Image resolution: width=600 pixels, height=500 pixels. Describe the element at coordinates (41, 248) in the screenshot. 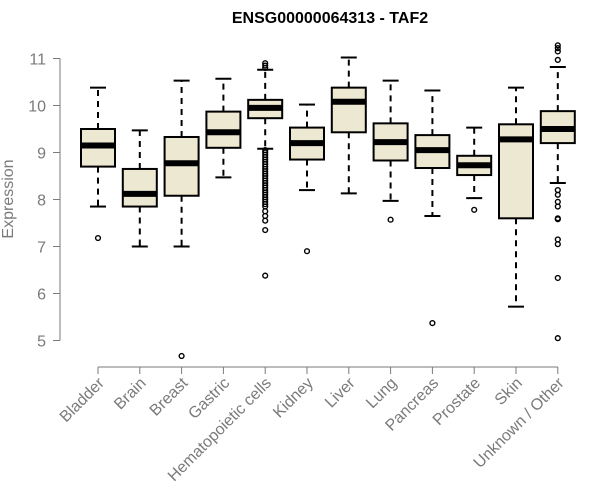

I see `y-tick-label: 7` at that location.